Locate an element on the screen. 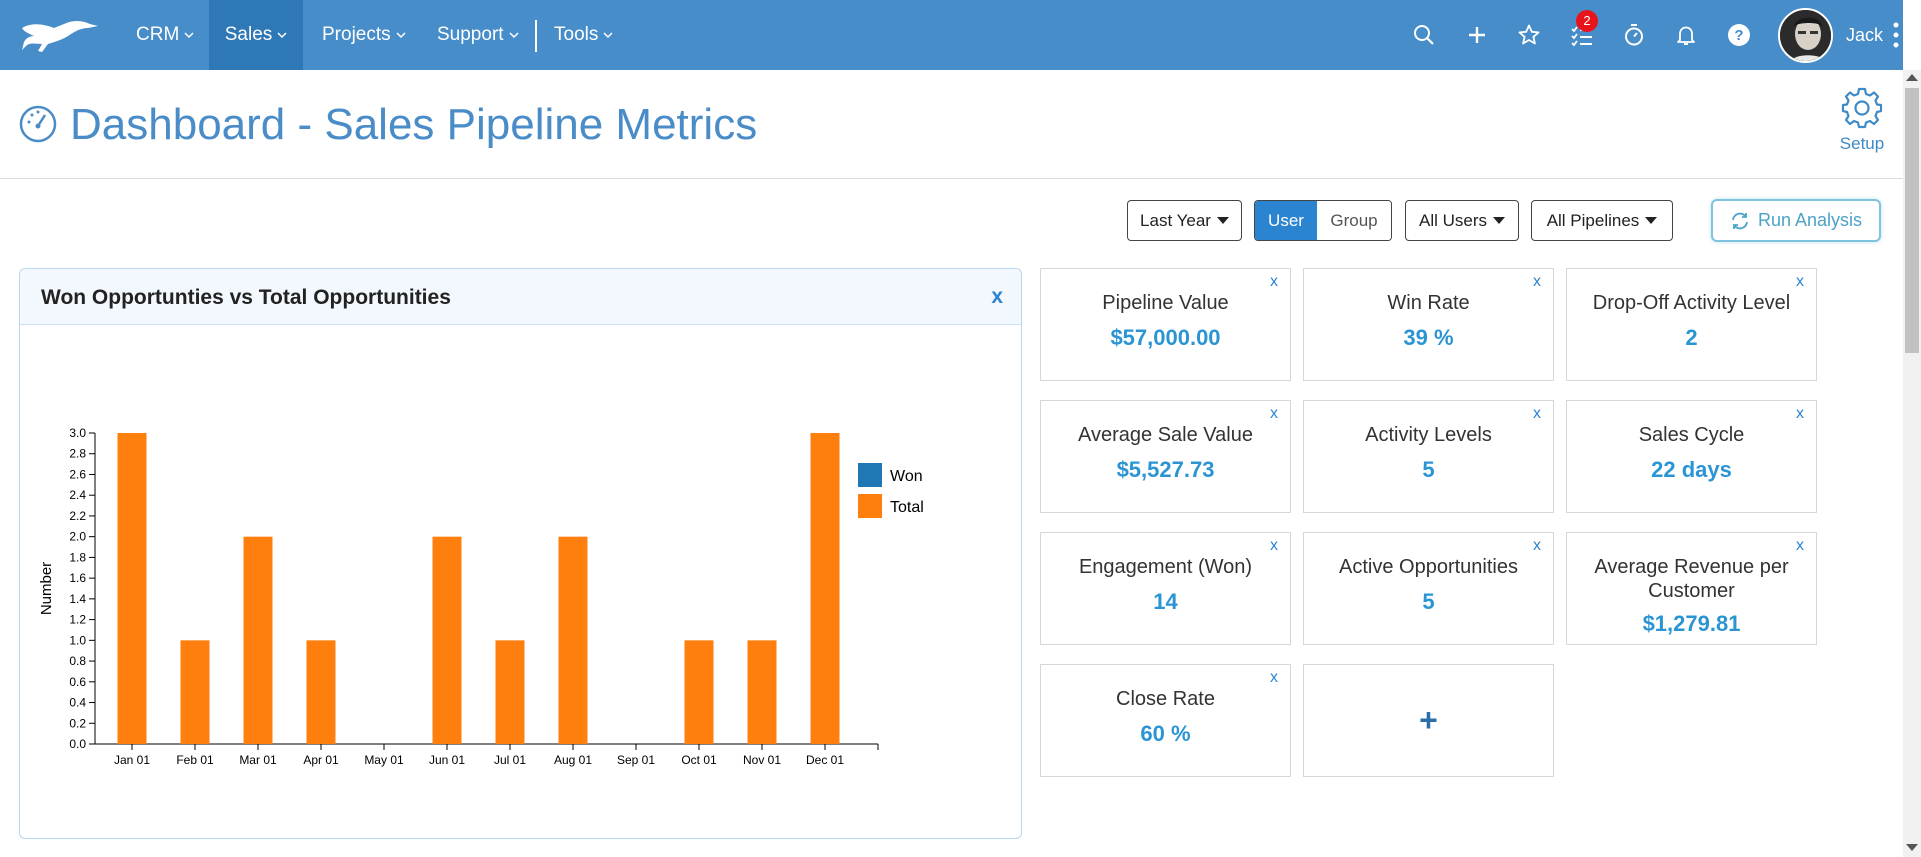 The height and width of the screenshot is (857, 1921). help-icon: ? is located at coordinates (1739, 35).